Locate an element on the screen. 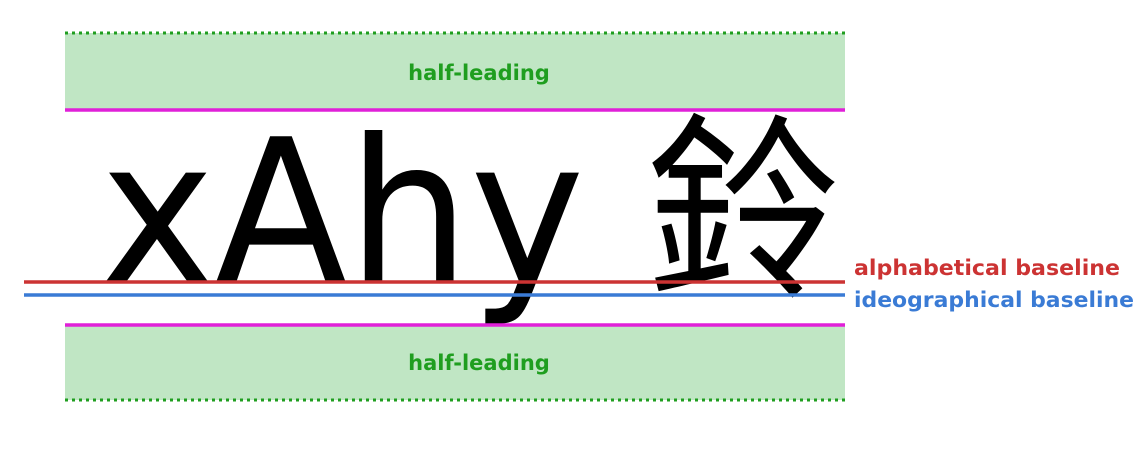 The width and height of the screenshot is (1143, 449). ideographical-baseline-label: ideographical baseline is located at coordinates (994, 300).